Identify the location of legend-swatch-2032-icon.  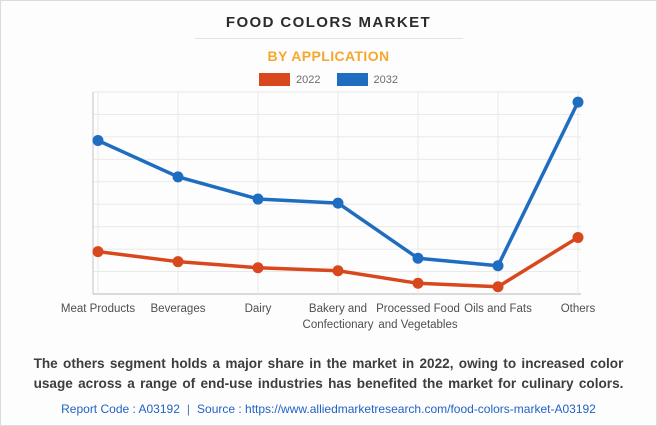
(352, 79).